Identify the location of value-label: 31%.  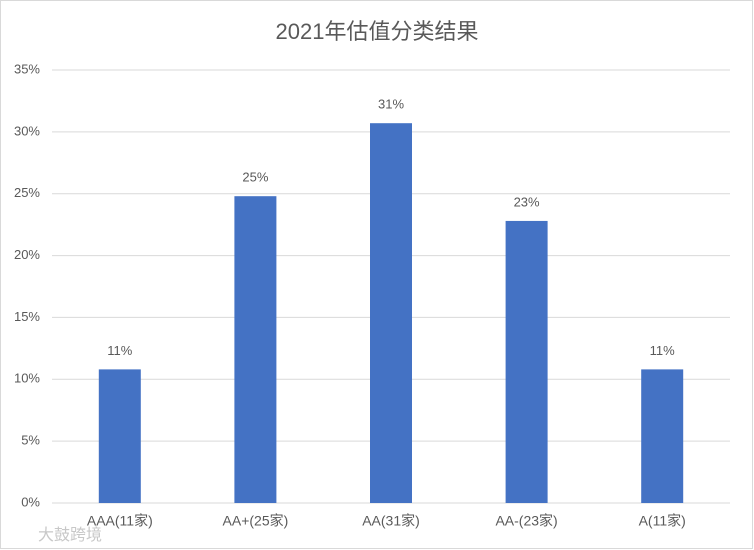
(391, 104).